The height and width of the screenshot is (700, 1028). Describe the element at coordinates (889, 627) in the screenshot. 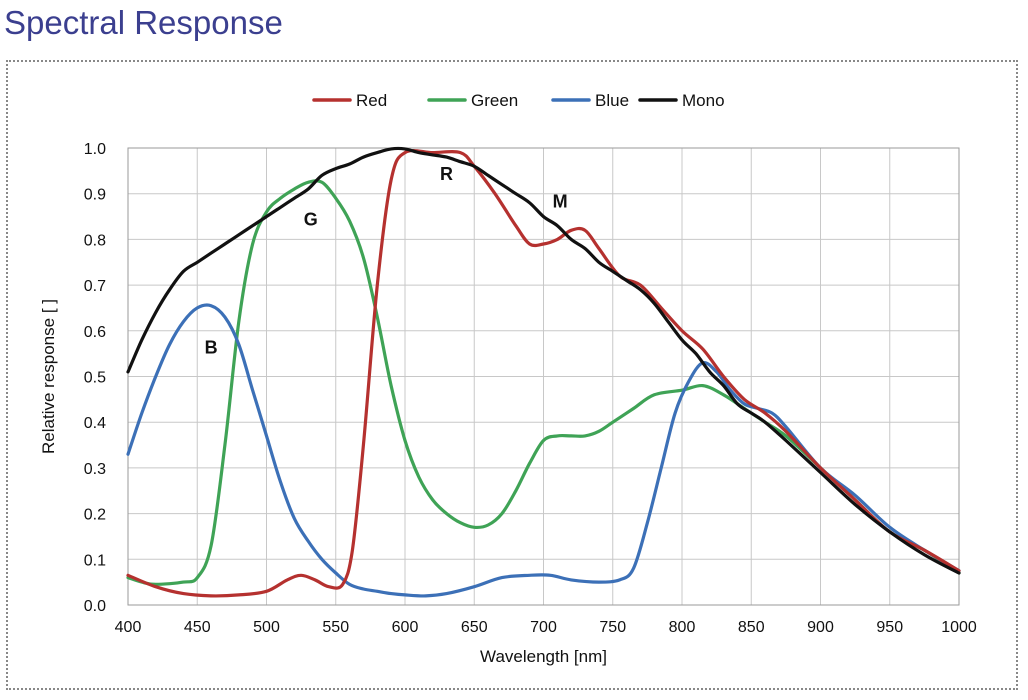

I see `x-tick-label: 950` at that location.